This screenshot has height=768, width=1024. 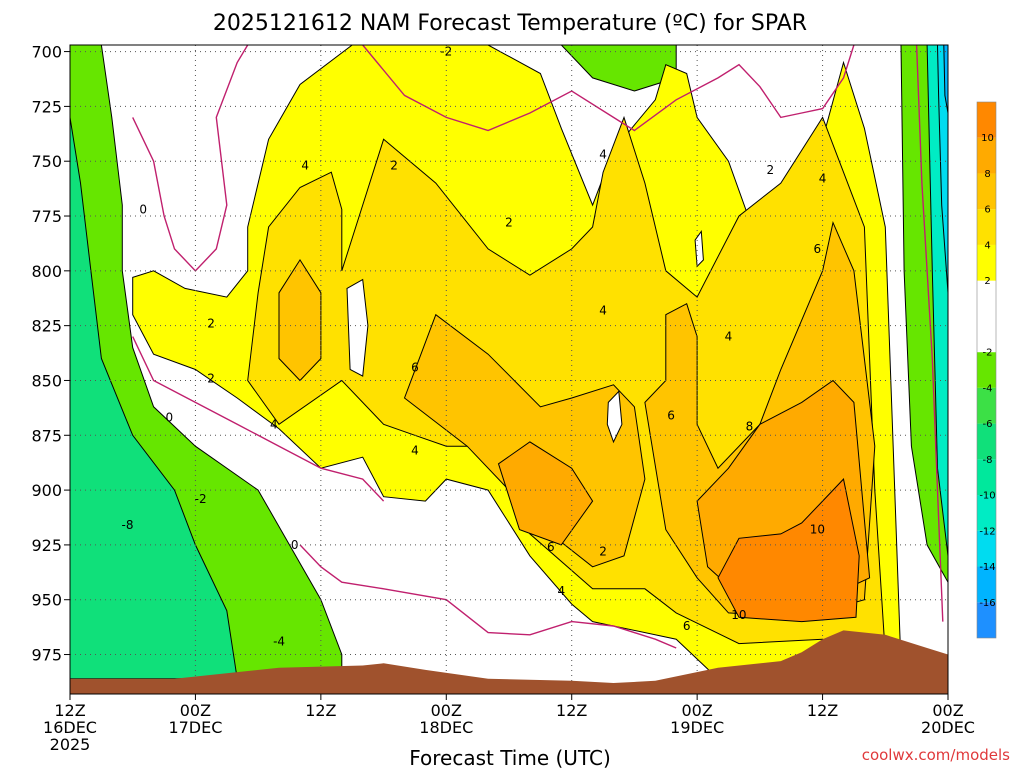 I want to click on contour-label-3: 2, so click(x=394, y=166).